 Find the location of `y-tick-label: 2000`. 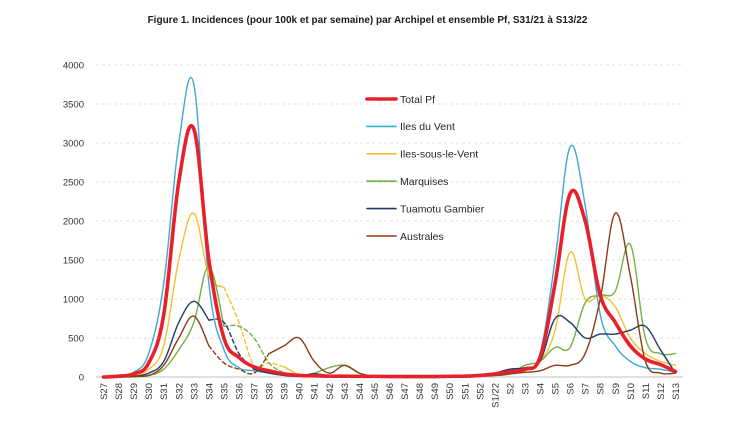

y-tick-label: 2000 is located at coordinates (73, 222).